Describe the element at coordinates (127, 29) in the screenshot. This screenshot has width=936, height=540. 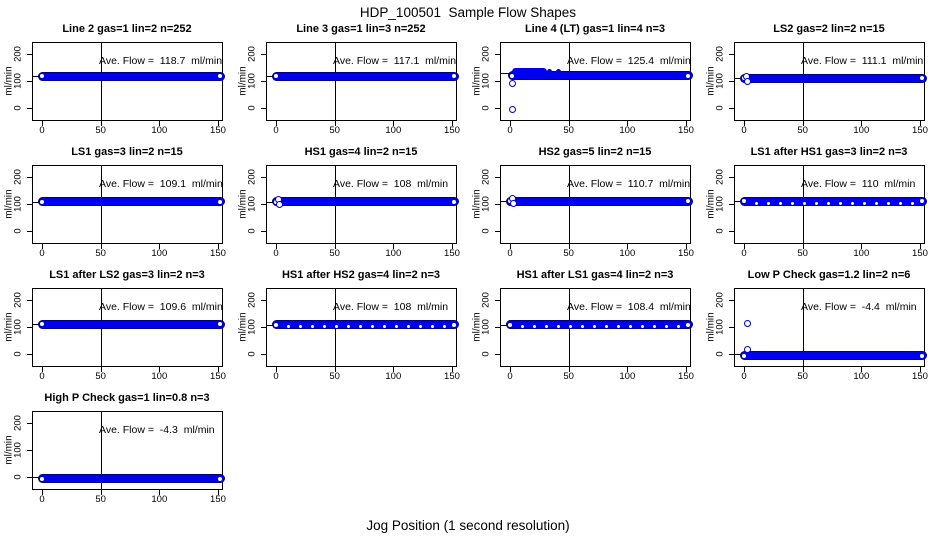
I see `subplot-title: Line 2 gas=1 lin=2 n=252` at that location.